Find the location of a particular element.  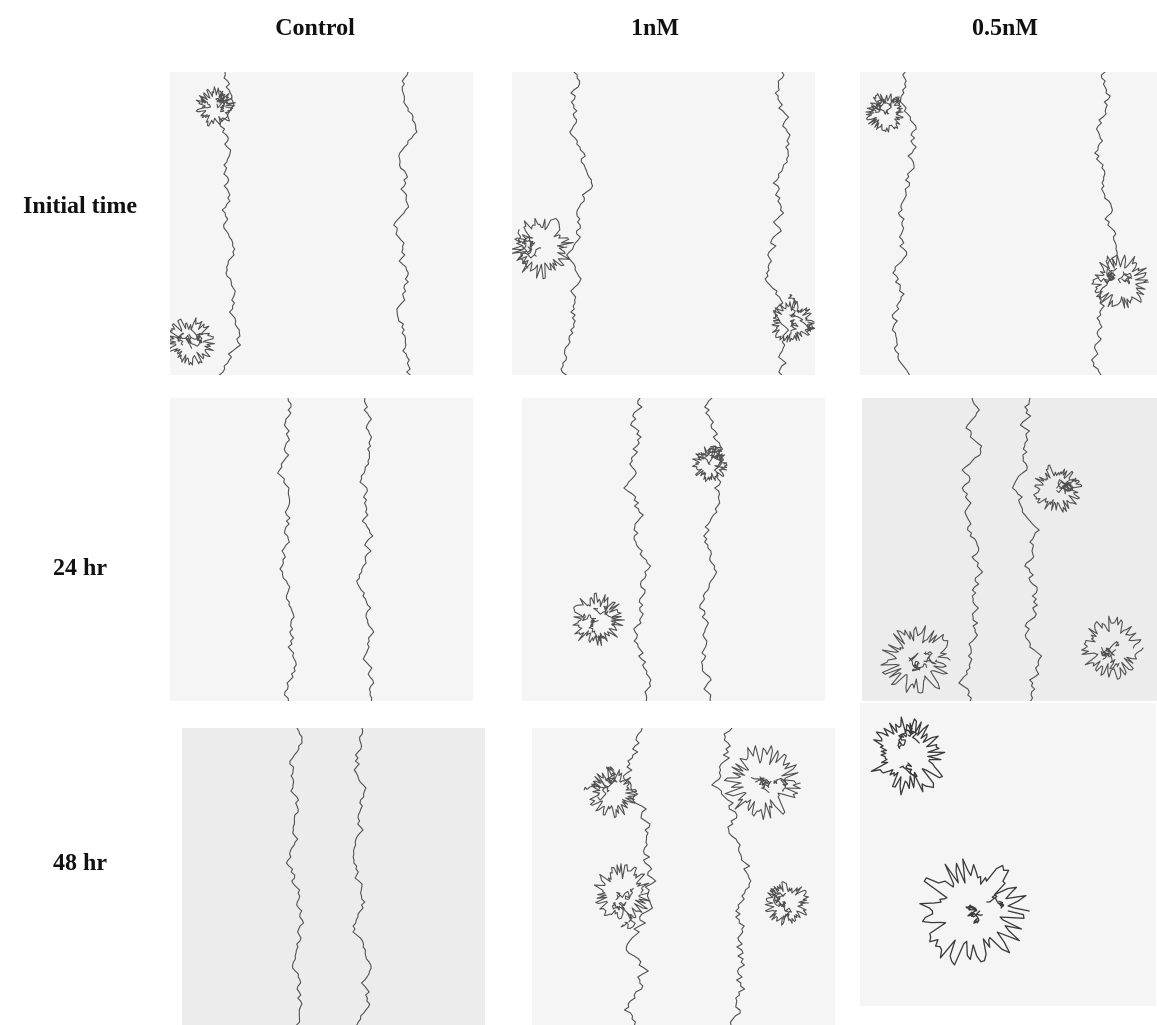

row-header-24hr: 24 hr is located at coordinates (80, 568).